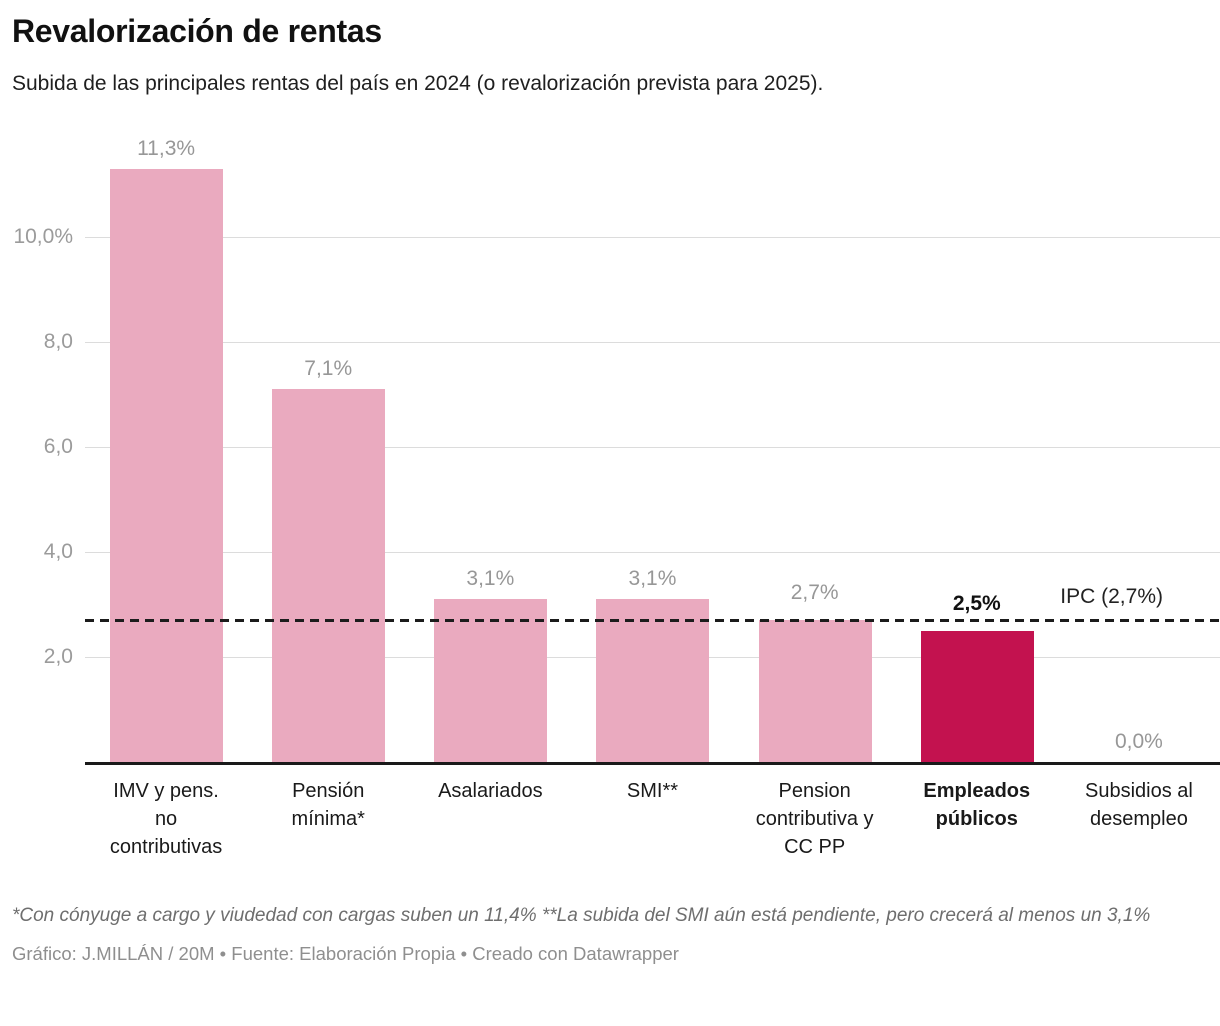 Image resolution: width=1220 pixels, height=1026 pixels. What do you see at coordinates (652, 763) in the screenshot?
I see `x-axis-line` at bounding box center [652, 763].